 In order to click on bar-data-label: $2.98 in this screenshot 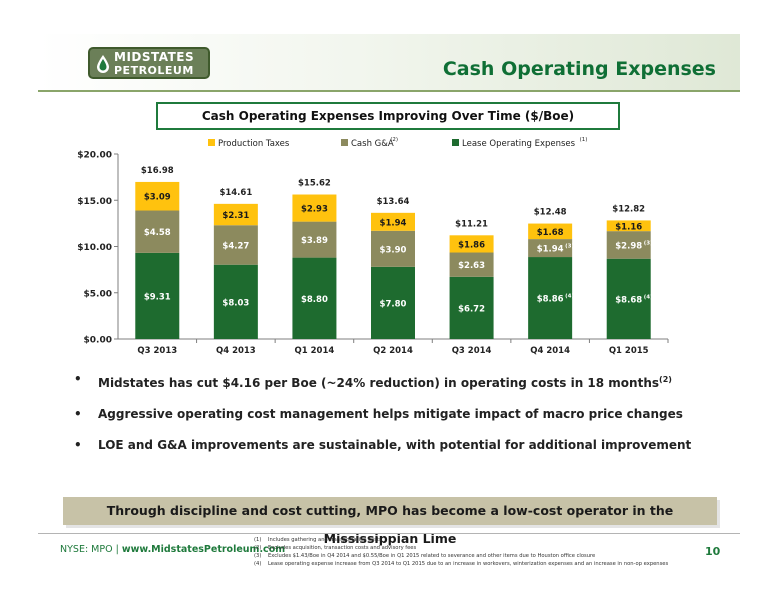, I will do `click(628, 246)`.